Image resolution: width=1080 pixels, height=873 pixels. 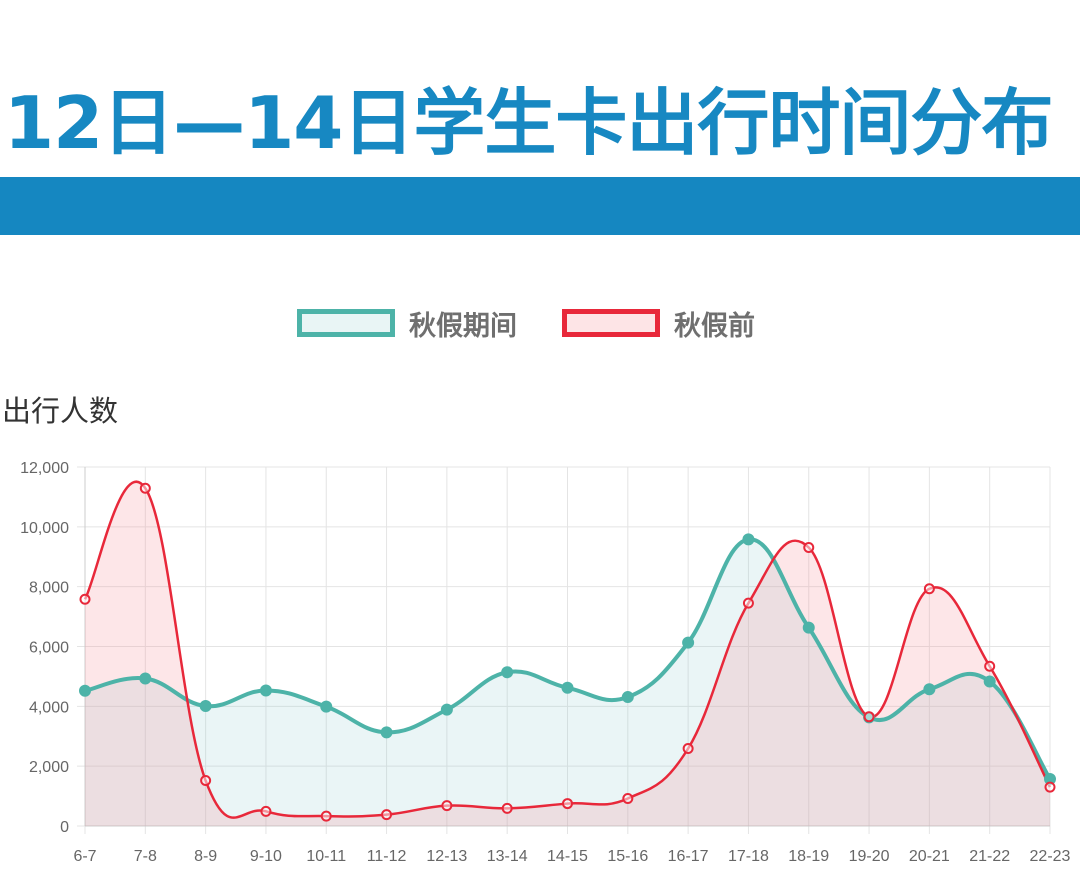 I want to click on page-title: 12日—14日学生卡出行时间分布, so click(x=528, y=123).